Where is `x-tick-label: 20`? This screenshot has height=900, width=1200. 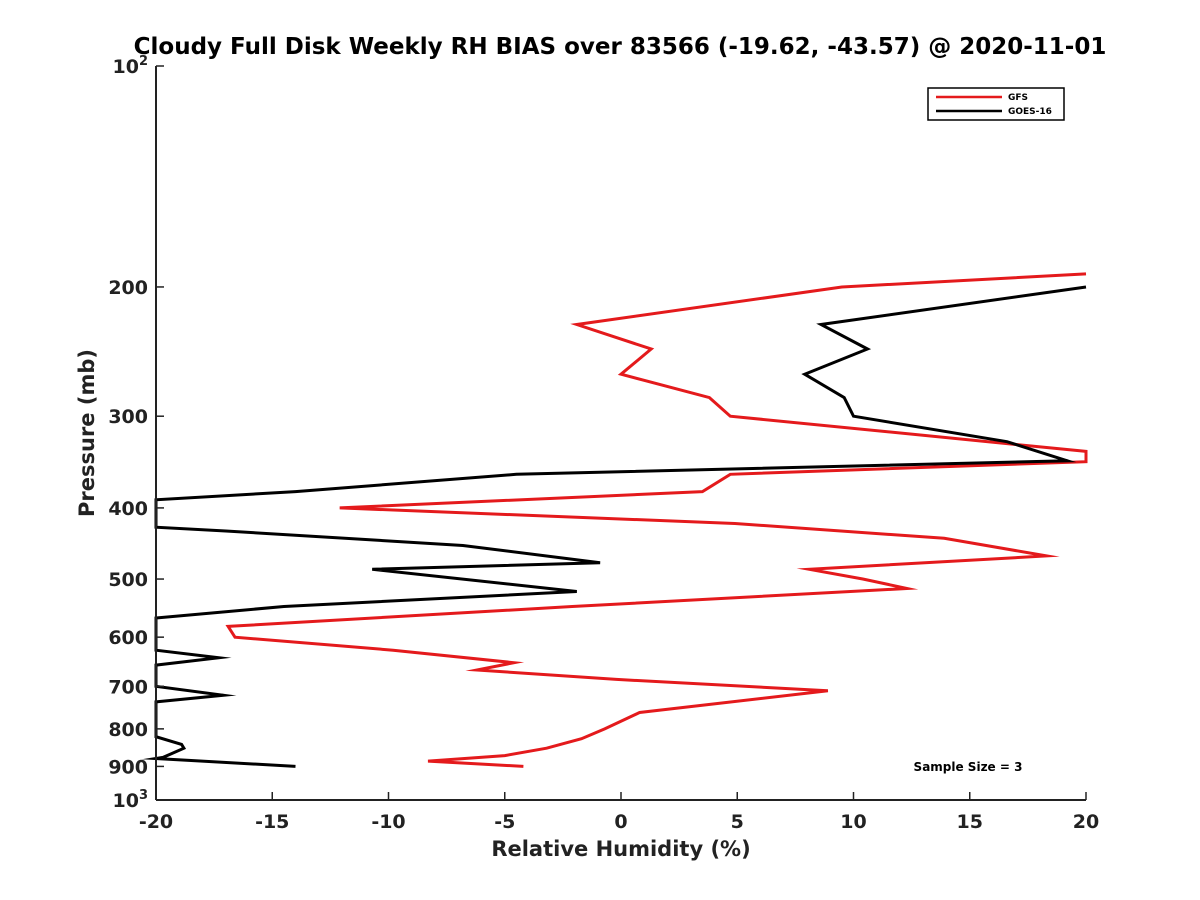 x-tick-label: 20 is located at coordinates (1086, 822).